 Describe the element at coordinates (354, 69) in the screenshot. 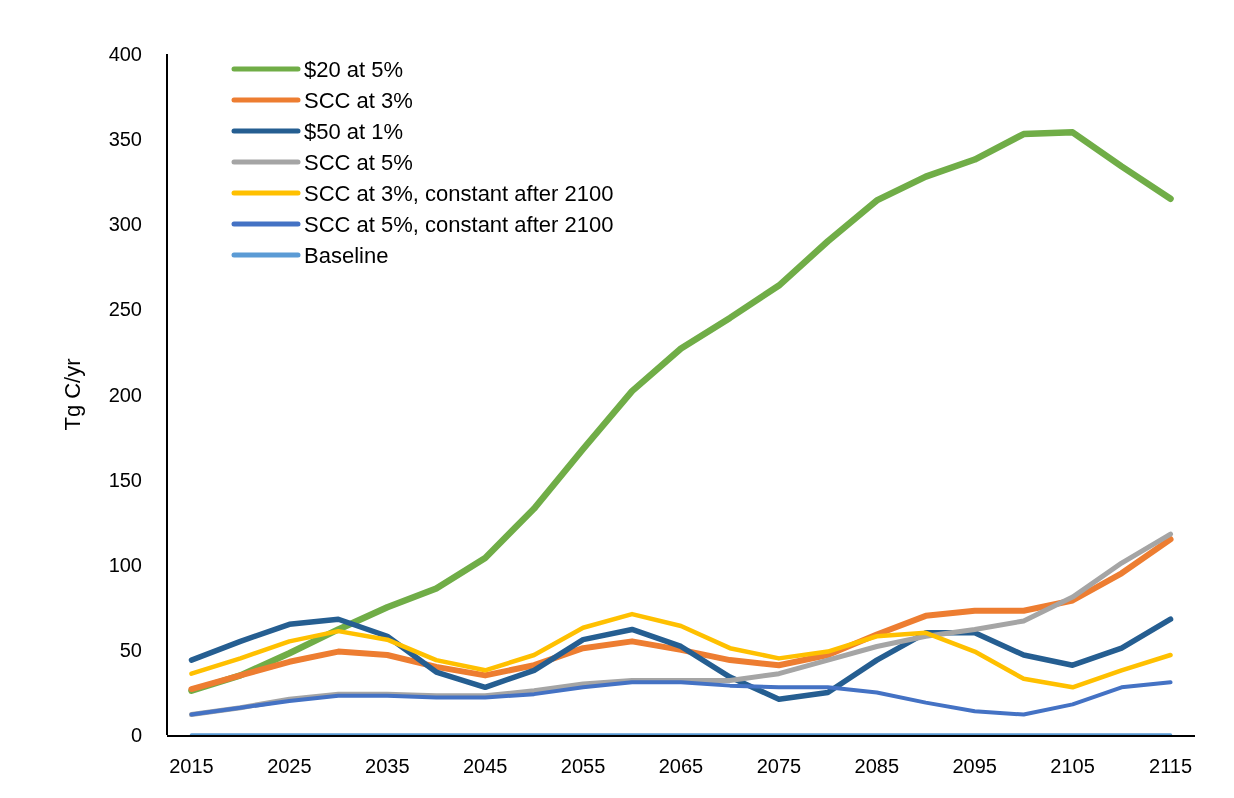

I see `legend-label: $20 at 5%` at that location.